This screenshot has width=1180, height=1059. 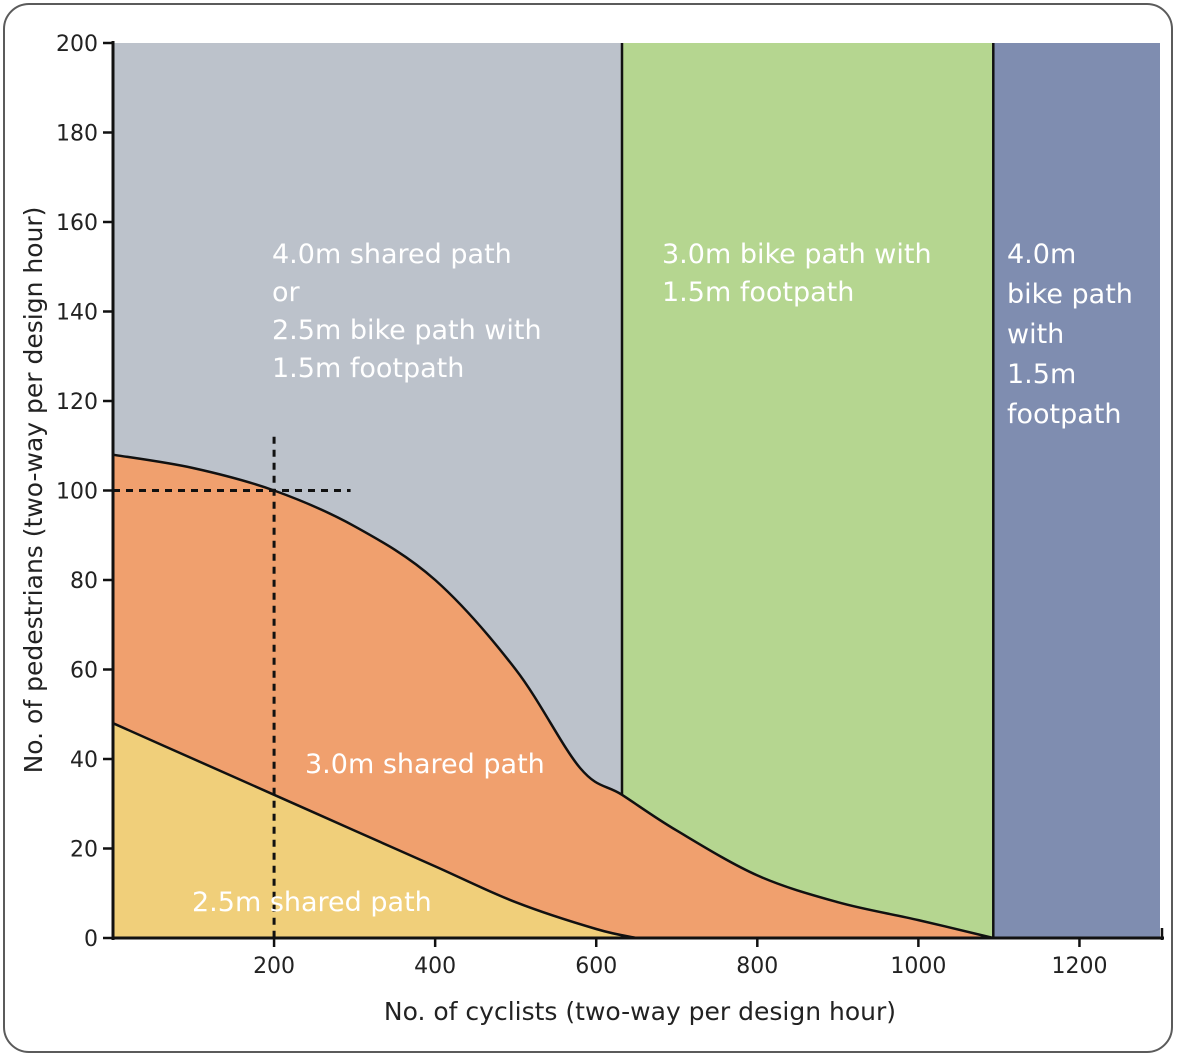 What do you see at coordinates (84, 671) in the screenshot?
I see `y-tick-label: 60` at bounding box center [84, 671].